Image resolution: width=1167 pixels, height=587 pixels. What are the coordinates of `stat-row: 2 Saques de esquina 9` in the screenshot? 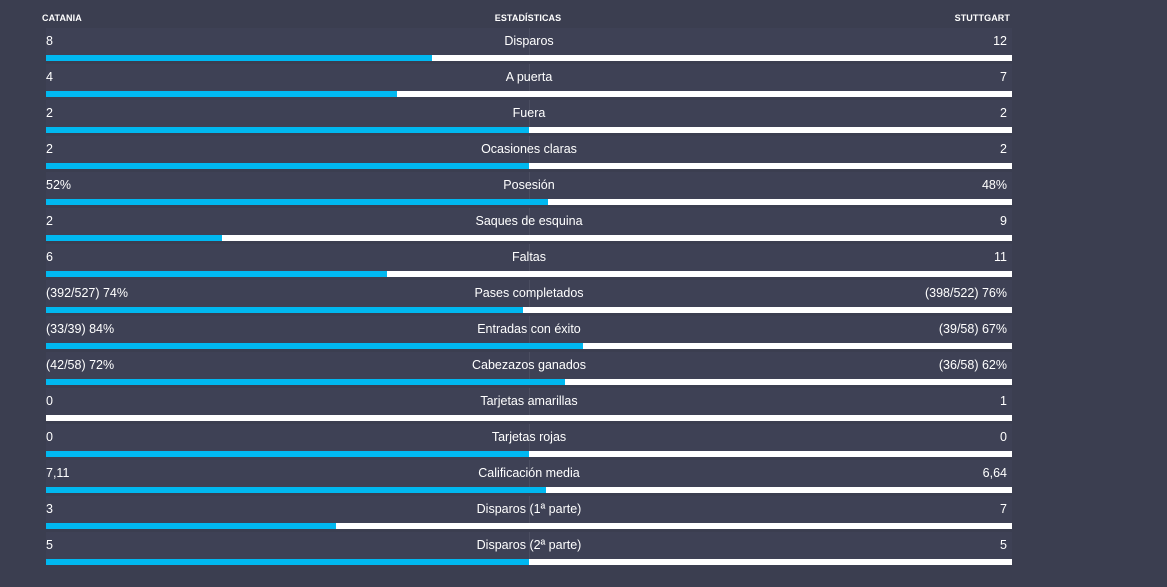 It's located at (506, 226).